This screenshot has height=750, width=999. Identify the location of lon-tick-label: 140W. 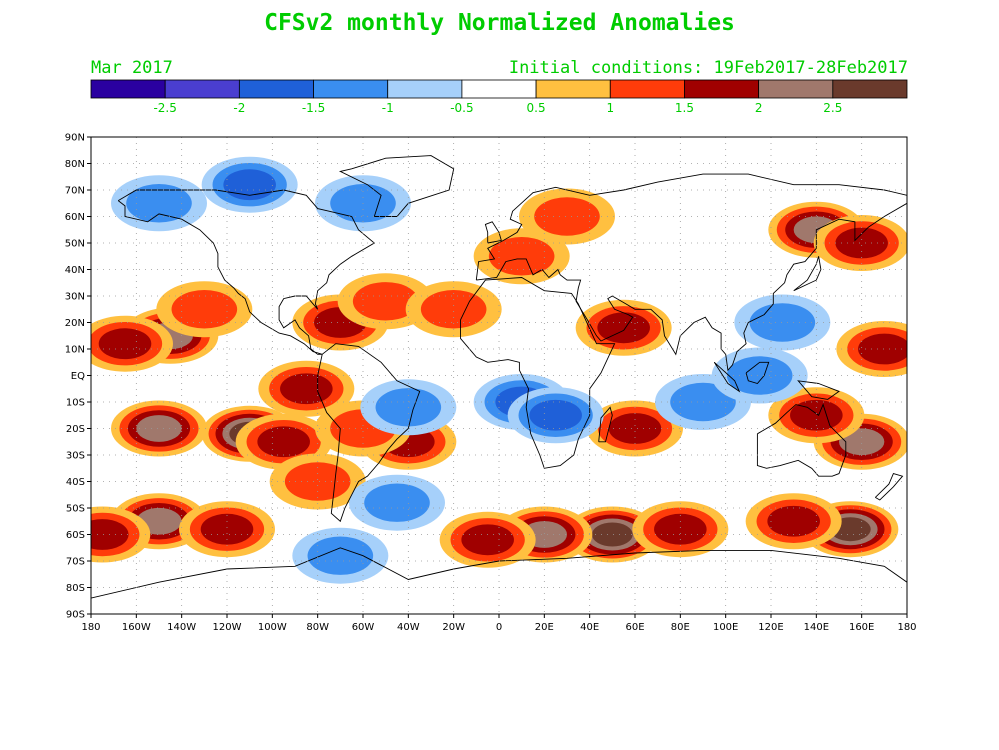
(181, 627).